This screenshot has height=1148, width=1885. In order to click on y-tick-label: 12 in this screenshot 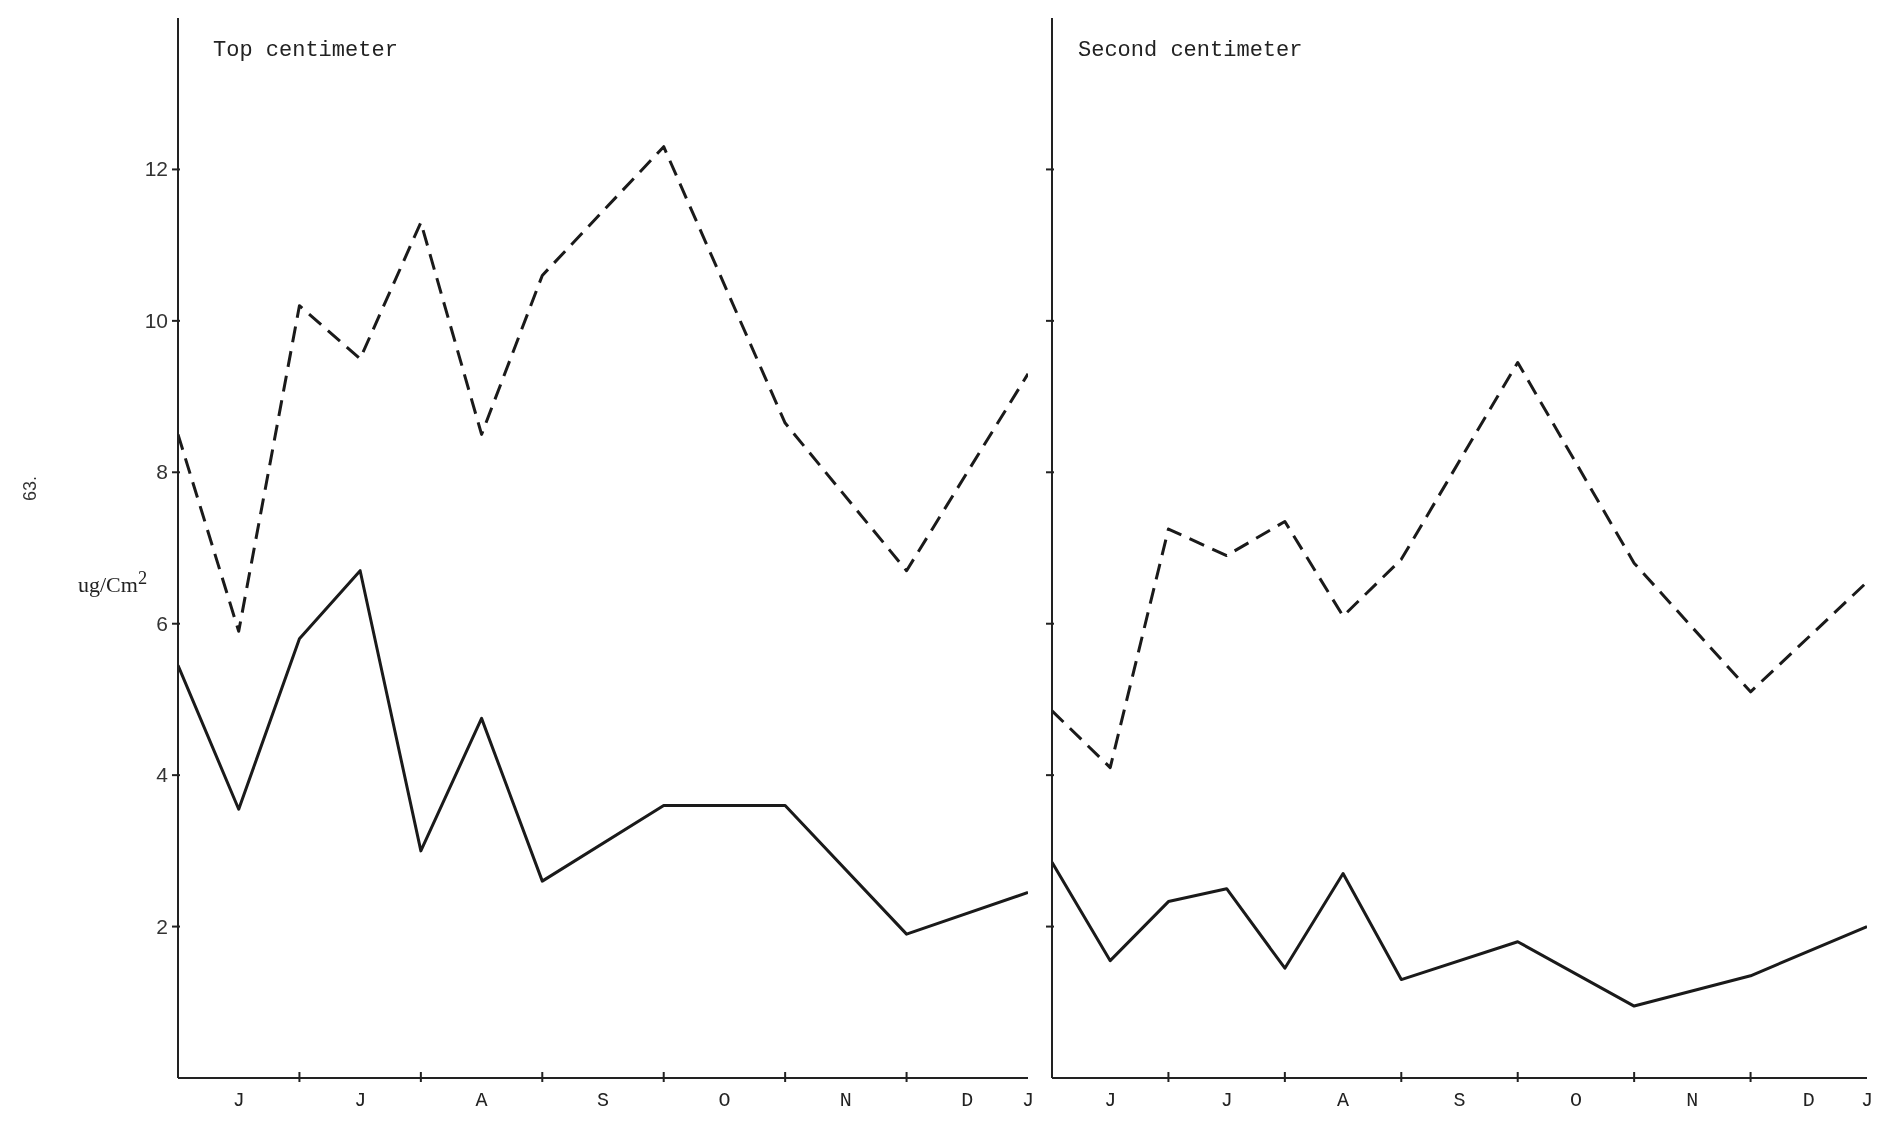, I will do `click(156, 169)`.